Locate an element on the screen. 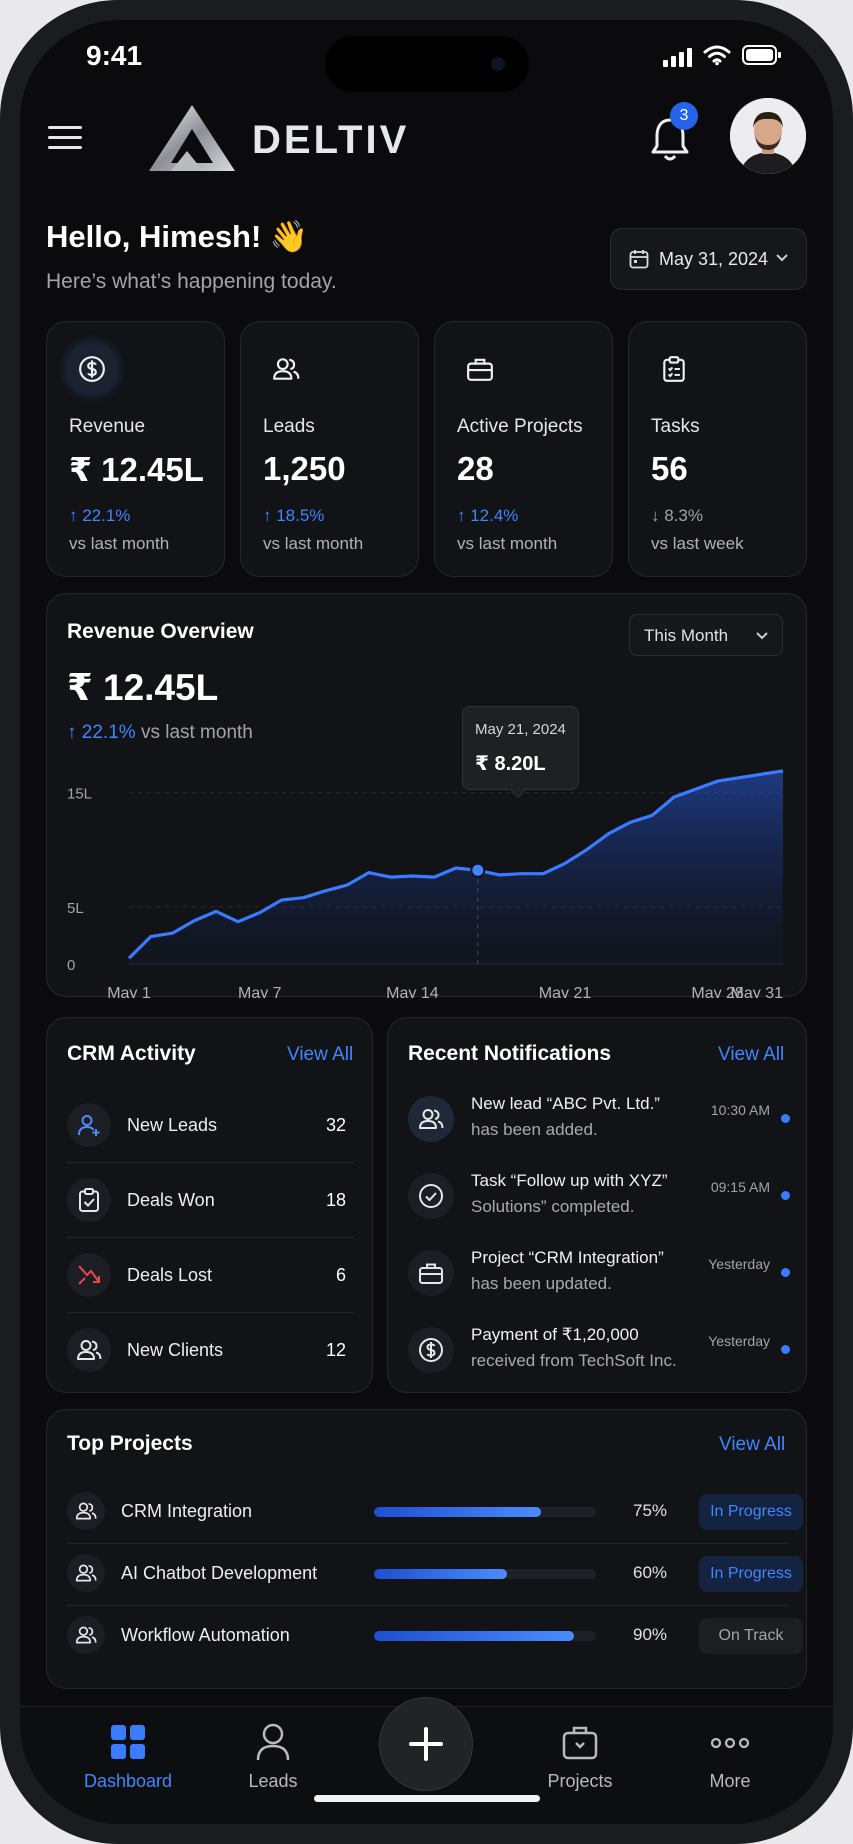 This screenshot has width=853, height=1844. revenue-line is located at coordinates (455, 864).